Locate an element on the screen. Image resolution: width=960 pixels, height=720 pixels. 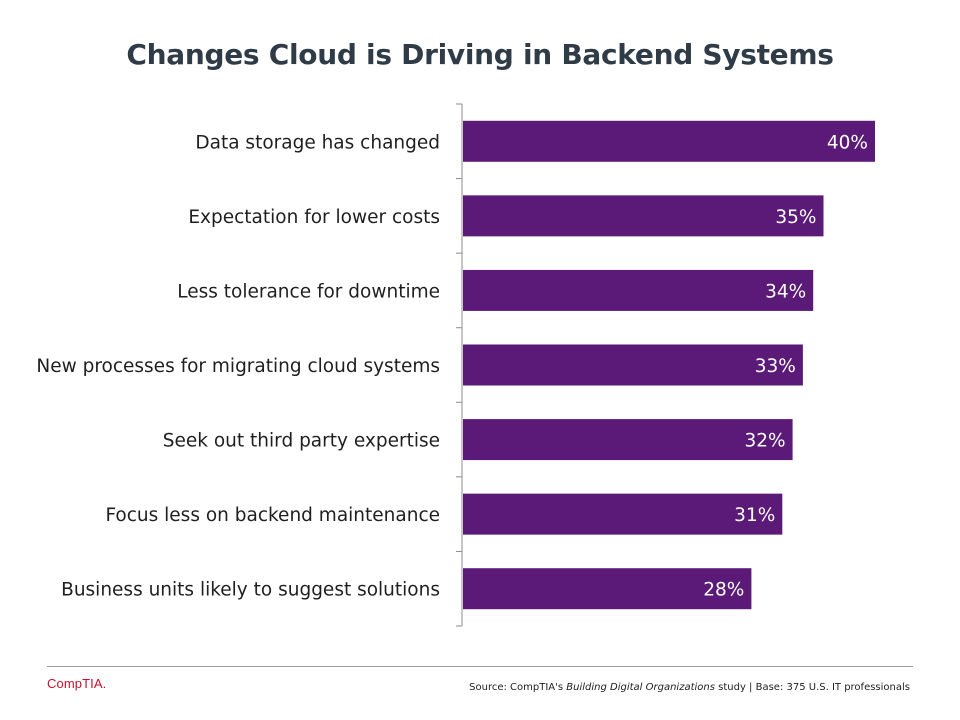
bar-value-label: 33% is located at coordinates (775, 366).